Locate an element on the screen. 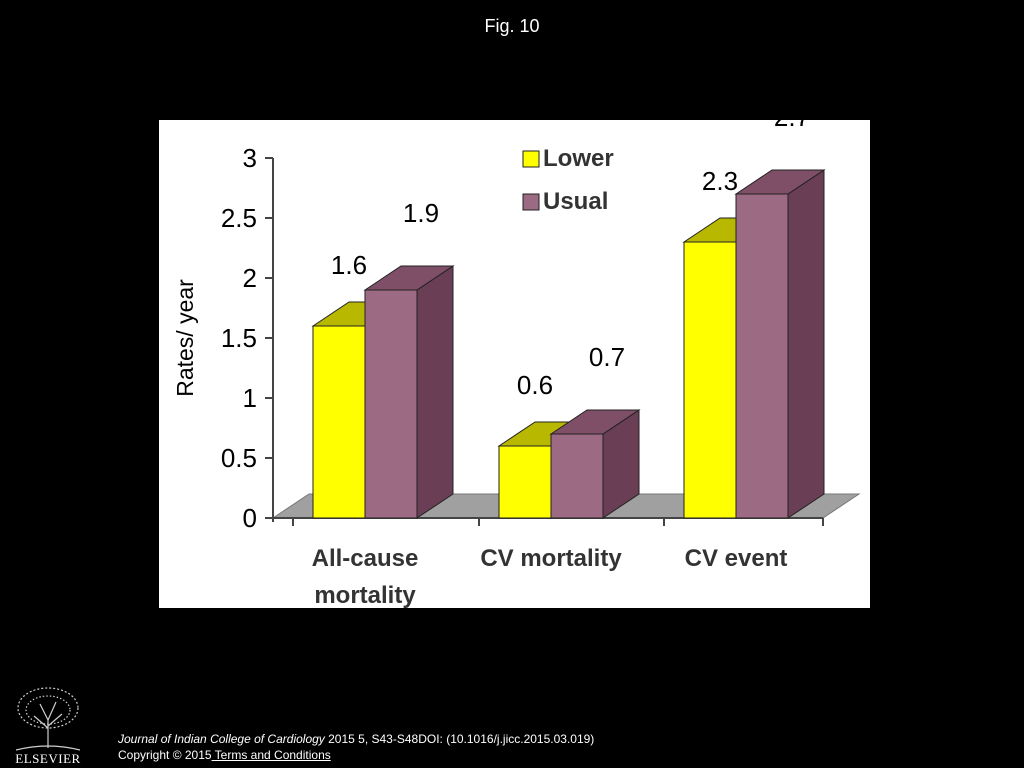  figure-title: Fig. 10 is located at coordinates (512, 26).